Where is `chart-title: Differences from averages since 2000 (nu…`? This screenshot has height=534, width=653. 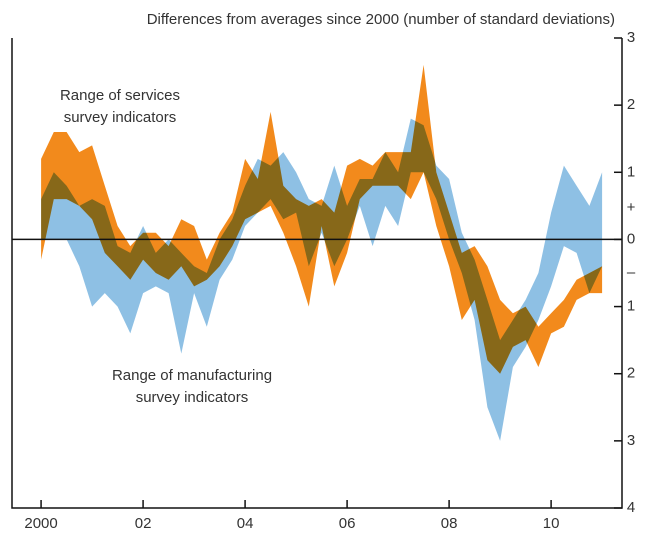 chart-title: Differences from averages since 2000 (nu… is located at coordinates (381, 19).